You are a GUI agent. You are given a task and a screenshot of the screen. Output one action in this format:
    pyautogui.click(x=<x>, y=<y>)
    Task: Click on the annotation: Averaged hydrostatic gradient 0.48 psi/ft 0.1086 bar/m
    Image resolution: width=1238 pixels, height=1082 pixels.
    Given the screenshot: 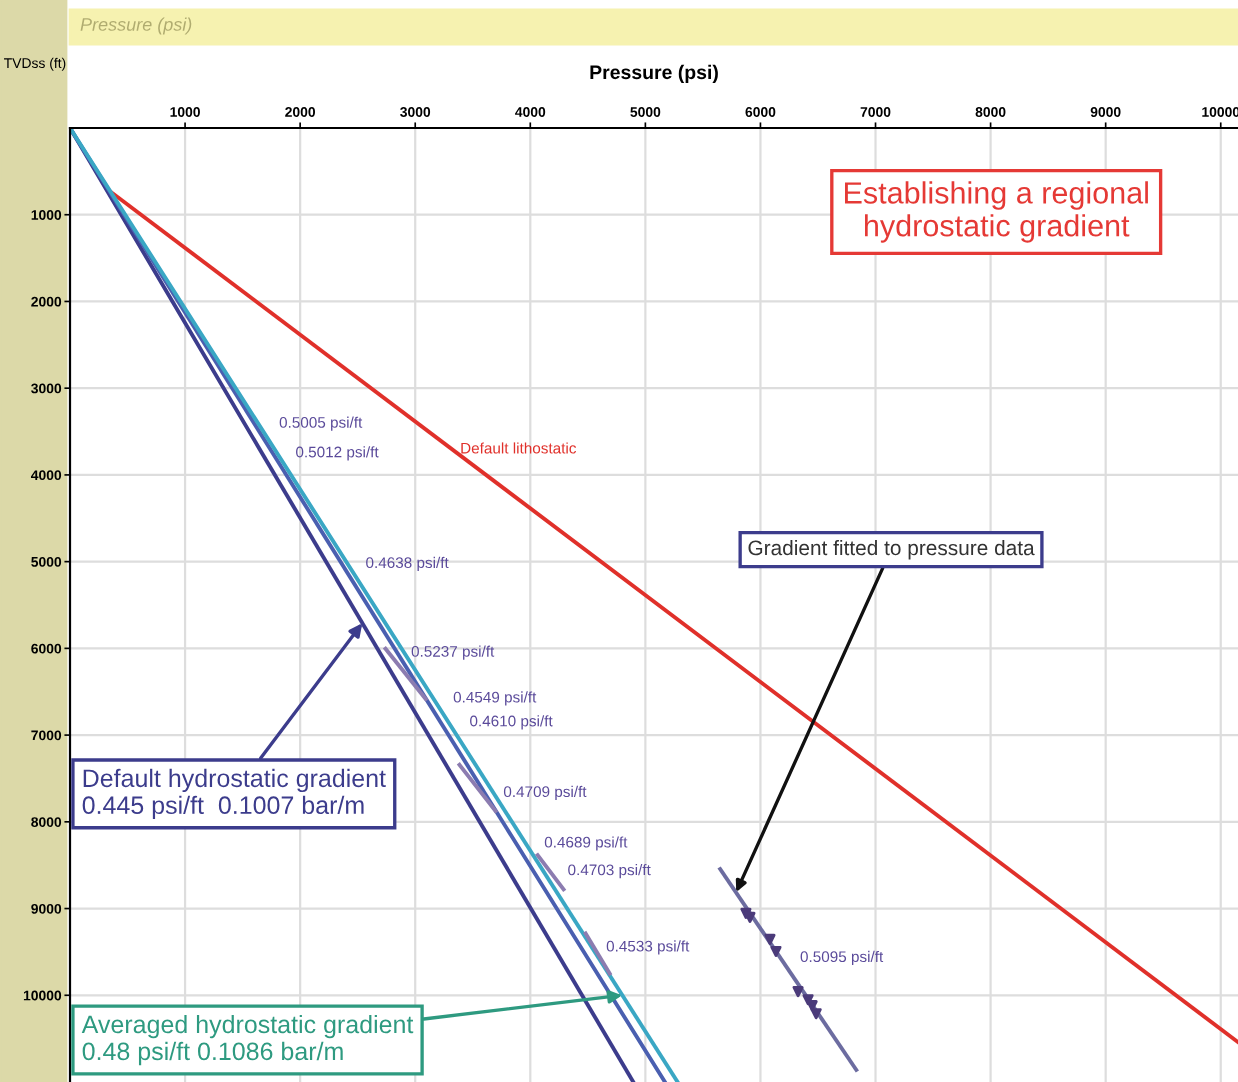 What is the action you would take?
    pyautogui.click(x=247, y=1040)
    